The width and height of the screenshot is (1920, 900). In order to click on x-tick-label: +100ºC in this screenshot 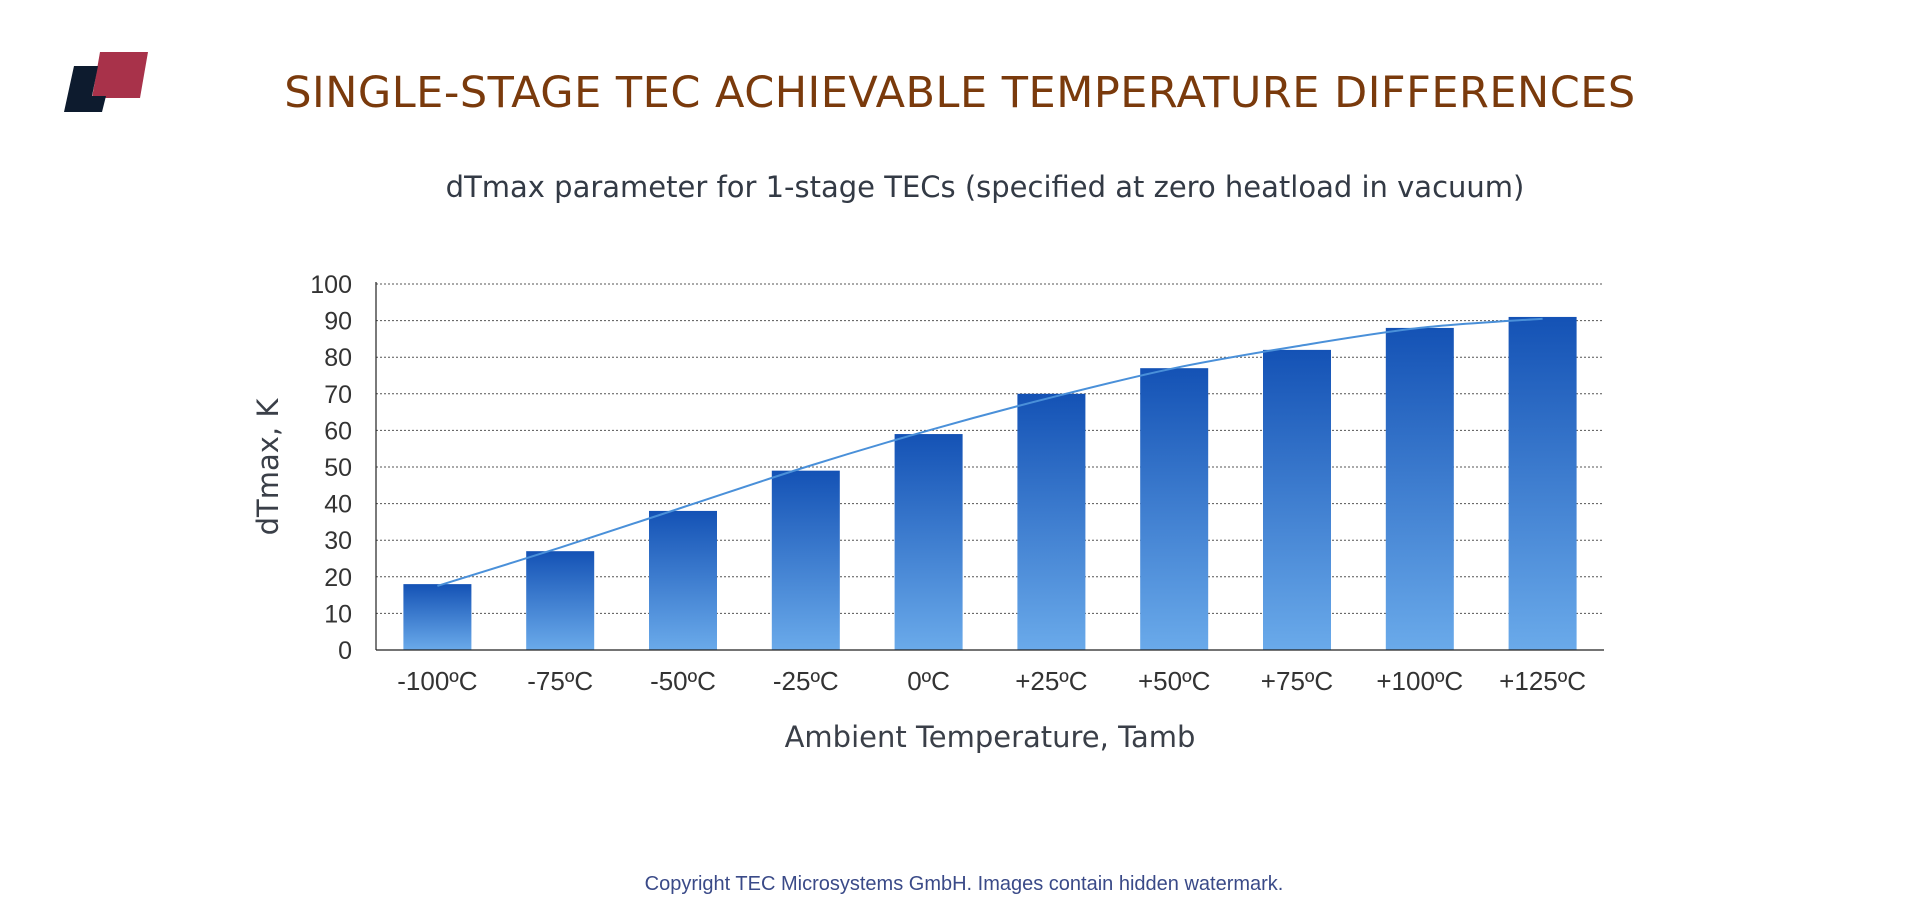, I will do `click(1419, 681)`.